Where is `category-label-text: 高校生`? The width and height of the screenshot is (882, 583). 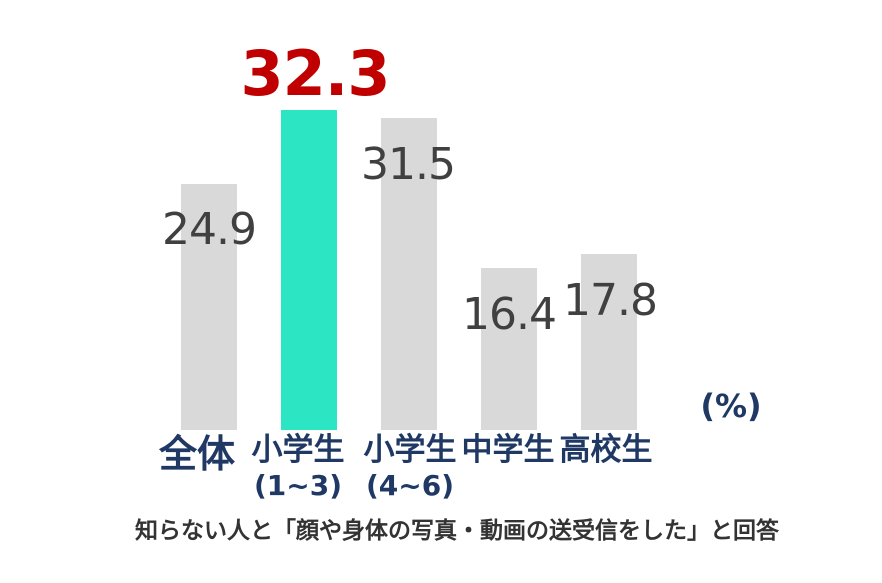
category-label-text: 高校生 is located at coordinates (606, 450).